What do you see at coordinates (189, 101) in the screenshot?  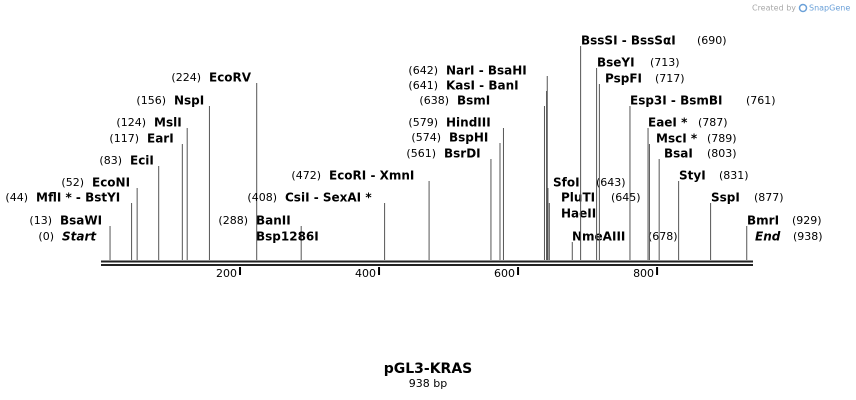 I see `enzyme-name: NspI` at bounding box center [189, 101].